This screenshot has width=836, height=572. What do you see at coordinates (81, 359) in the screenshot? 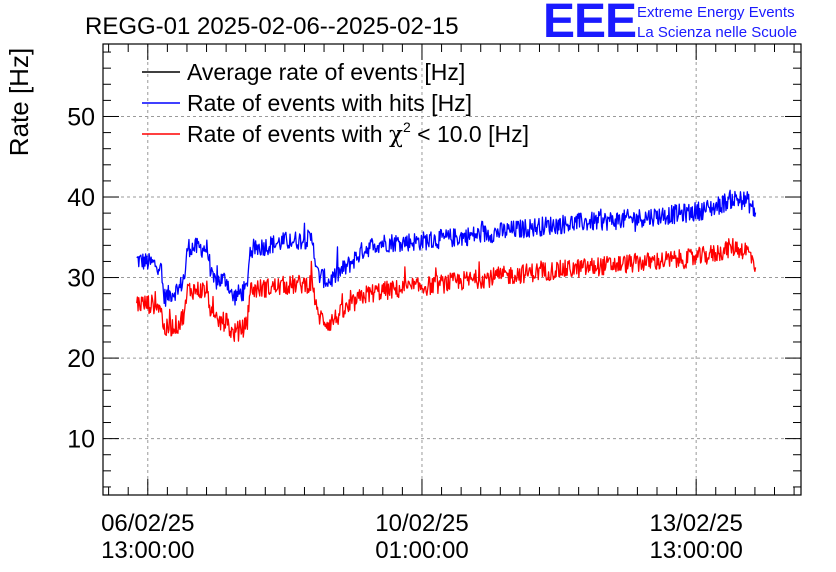
I see `y-tick-label: 20` at bounding box center [81, 359].